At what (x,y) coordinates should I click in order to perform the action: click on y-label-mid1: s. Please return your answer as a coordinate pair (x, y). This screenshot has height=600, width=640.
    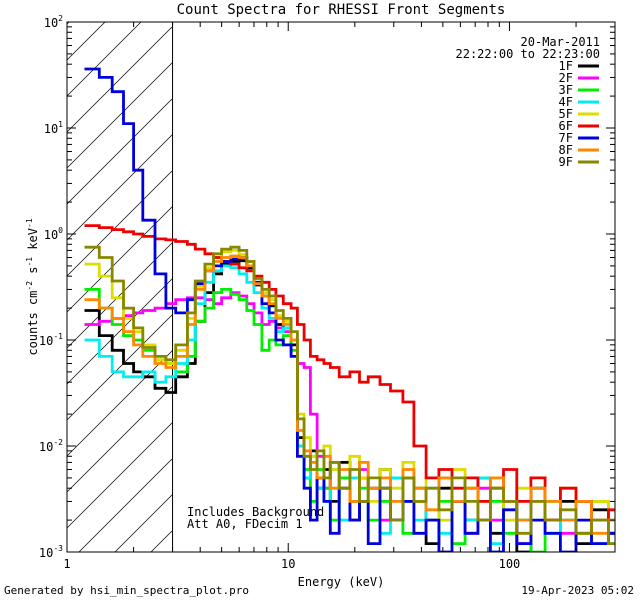
    Looking at the image, I should click on (33, 274).